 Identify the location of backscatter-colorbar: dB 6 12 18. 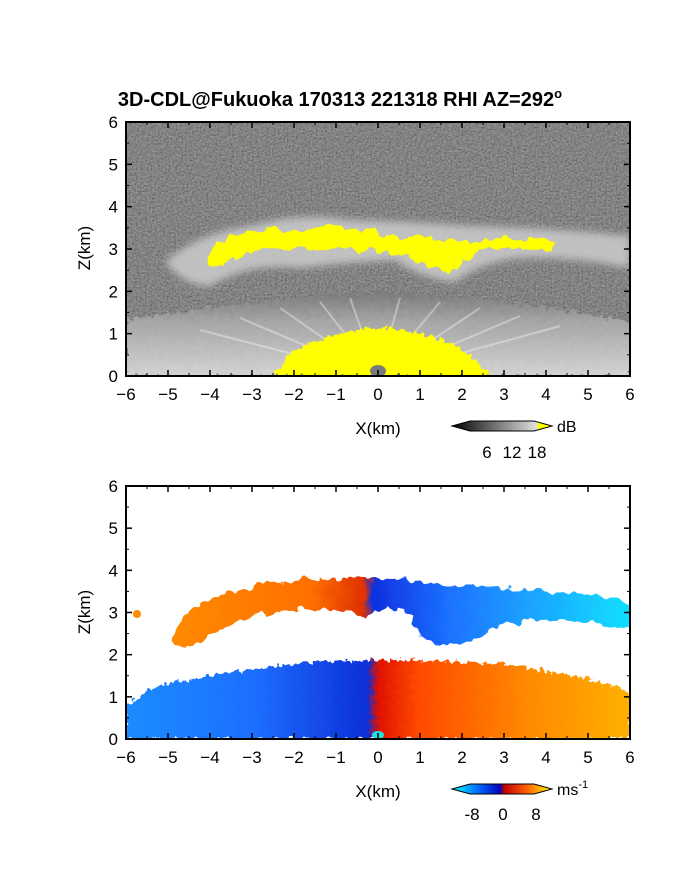
(513, 440).